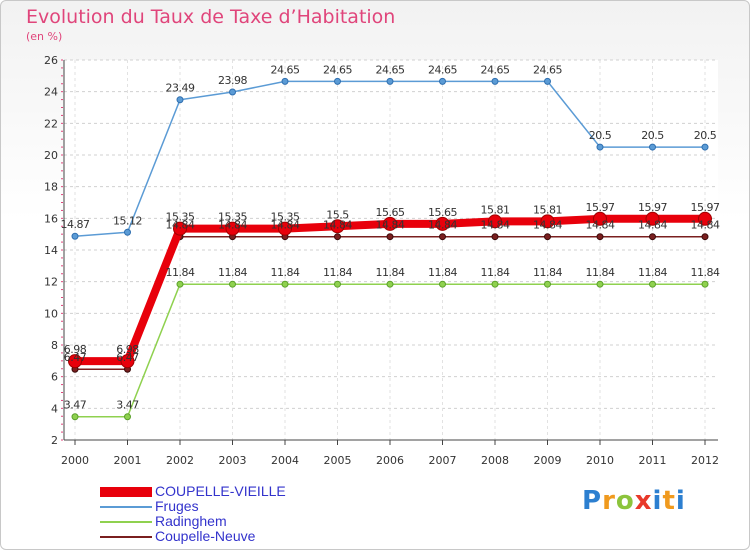 This screenshot has width=750, height=550. What do you see at coordinates (54, 408) in the screenshot?
I see `y-tick-label: 4` at bounding box center [54, 408].